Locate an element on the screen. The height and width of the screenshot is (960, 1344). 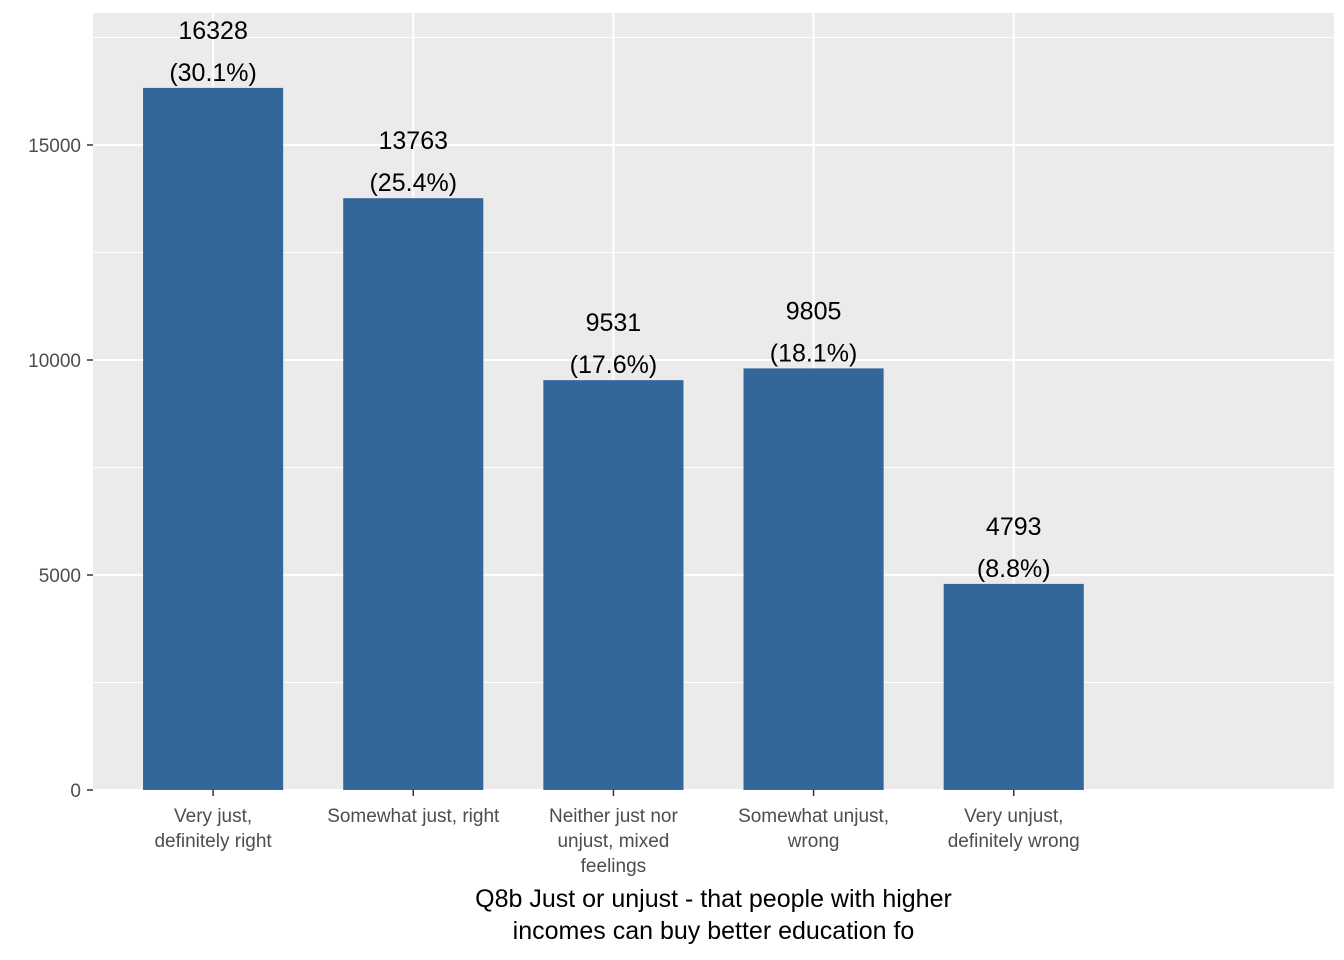
x-tick-label: Somewhat unjust, wrong is located at coordinates (813, 829).